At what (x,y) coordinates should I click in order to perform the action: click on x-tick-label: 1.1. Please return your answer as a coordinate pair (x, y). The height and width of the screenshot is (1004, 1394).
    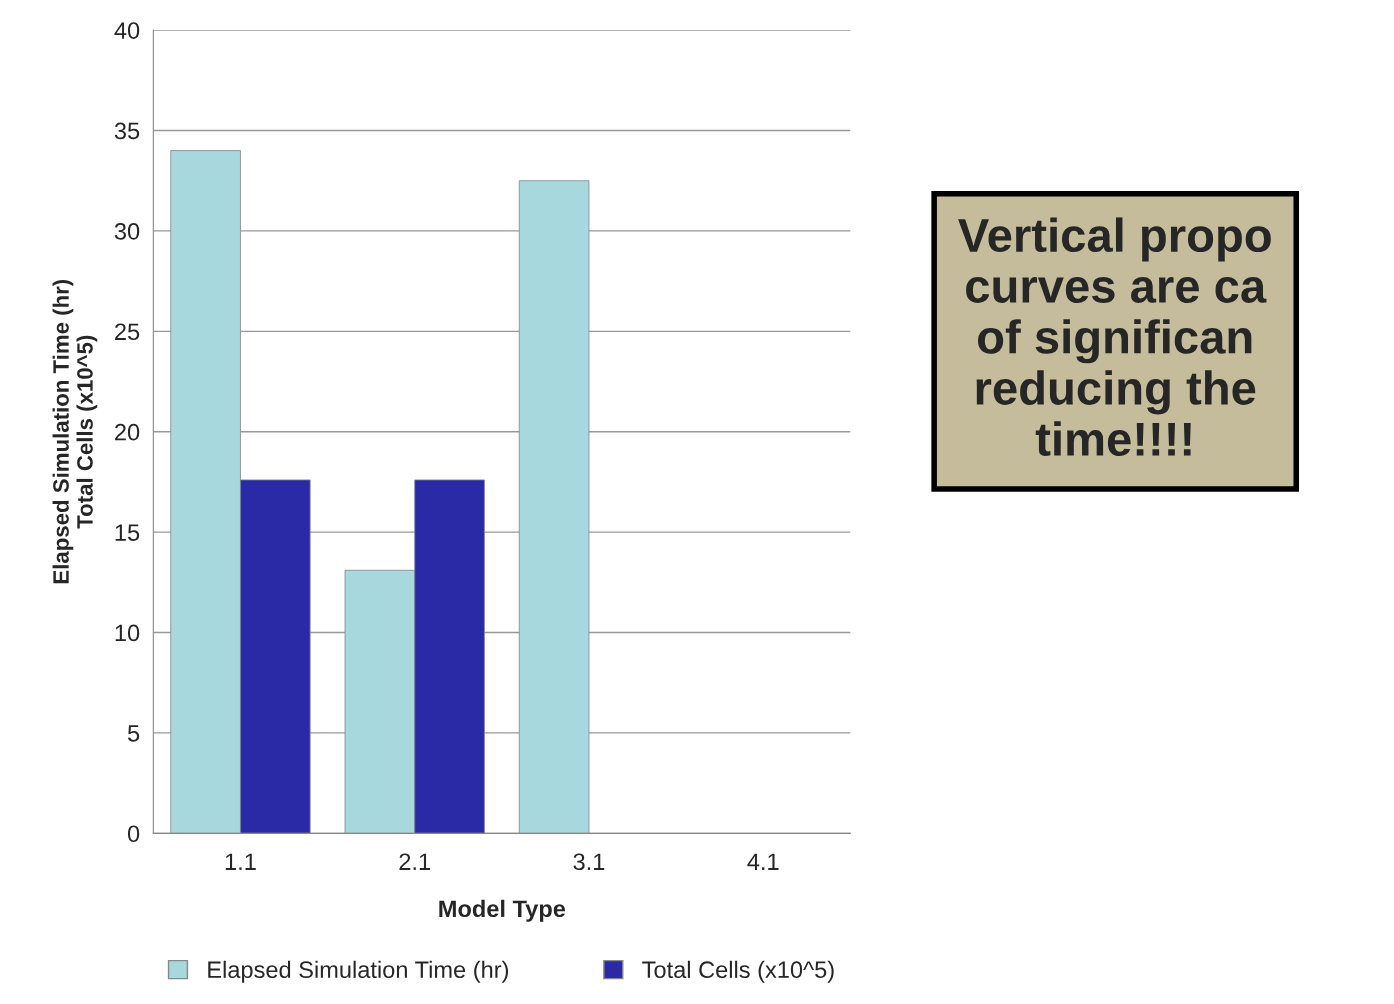
    Looking at the image, I should click on (240, 861).